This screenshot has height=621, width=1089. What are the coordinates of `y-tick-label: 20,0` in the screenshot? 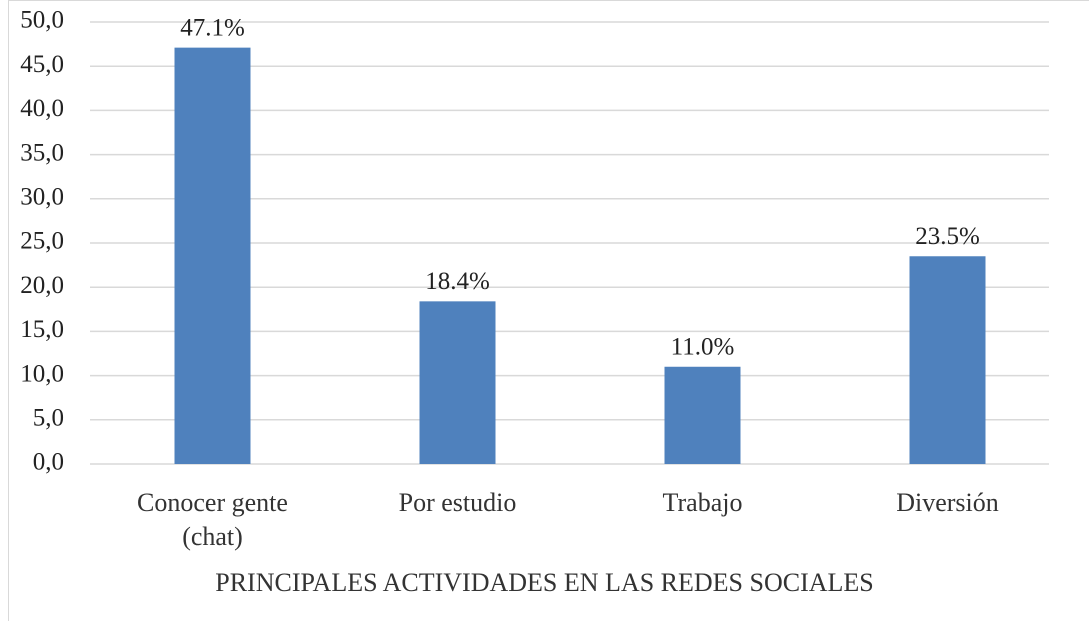 It's located at (42, 285).